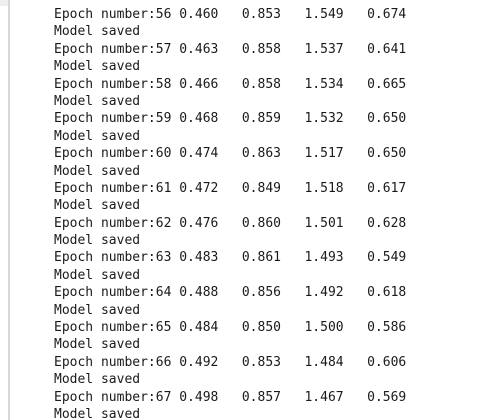 This screenshot has width=492, height=420. I want to click on epoch-number: 56, so click(163, 14).